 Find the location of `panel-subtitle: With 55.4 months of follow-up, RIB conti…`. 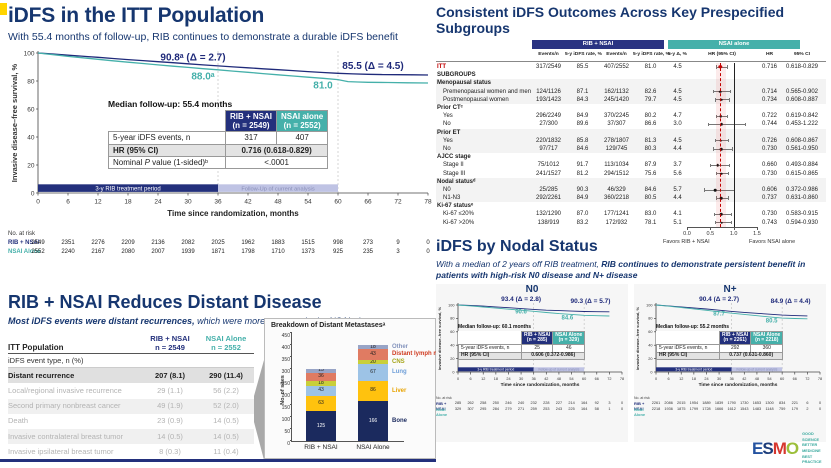

panel-subtitle: With 55.4 months of follow-up, RIB conti… is located at coordinates (203, 37).